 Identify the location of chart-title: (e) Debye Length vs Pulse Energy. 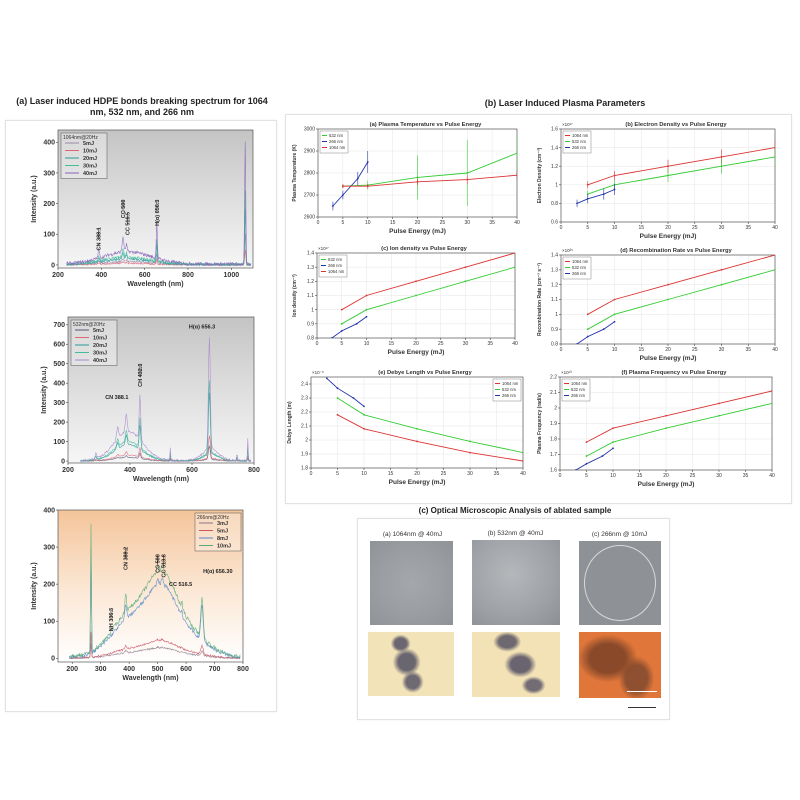
(425, 373).